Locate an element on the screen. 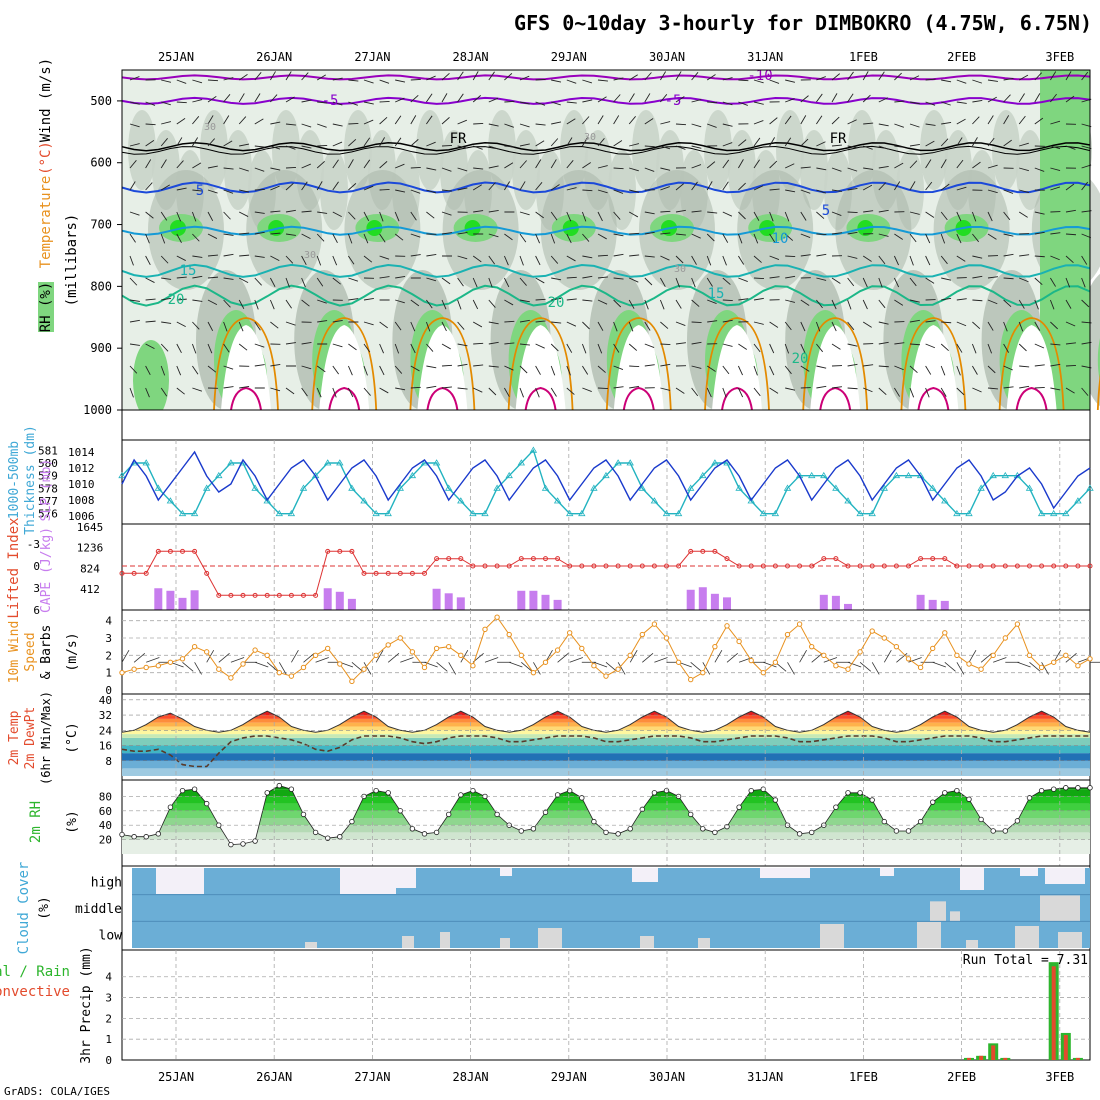 The height and width of the screenshot is (1100, 1100). rh-blob-mid is located at coordinates (334, 190).